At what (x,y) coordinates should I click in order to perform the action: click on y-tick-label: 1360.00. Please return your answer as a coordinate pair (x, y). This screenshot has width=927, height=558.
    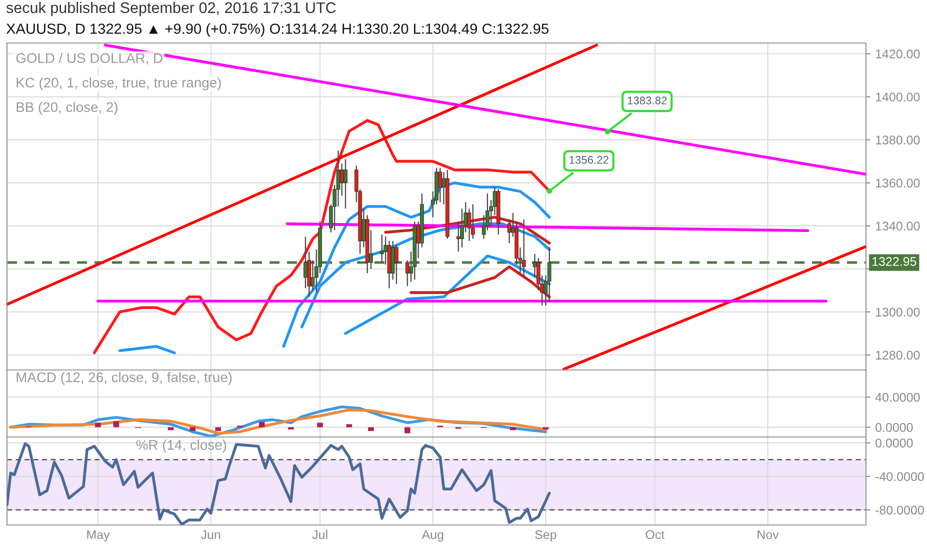
    Looking at the image, I should click on (898, 183).